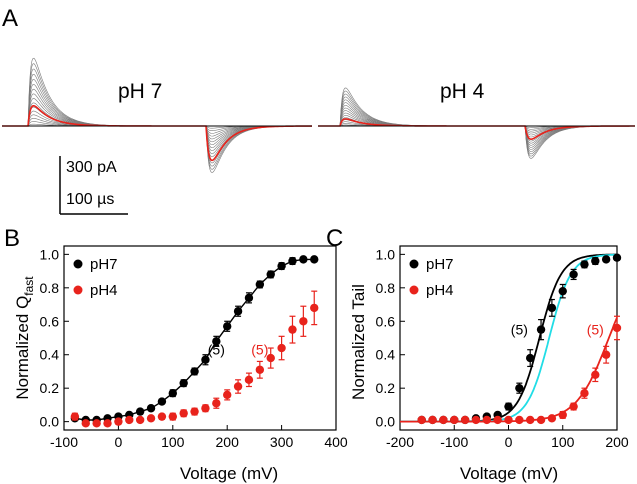 The image size is (637, 484). Describe the element at coordinates (22, 348) in the screenshot. I see `panel-b-ylabel-main: Normalized Q` at that location.